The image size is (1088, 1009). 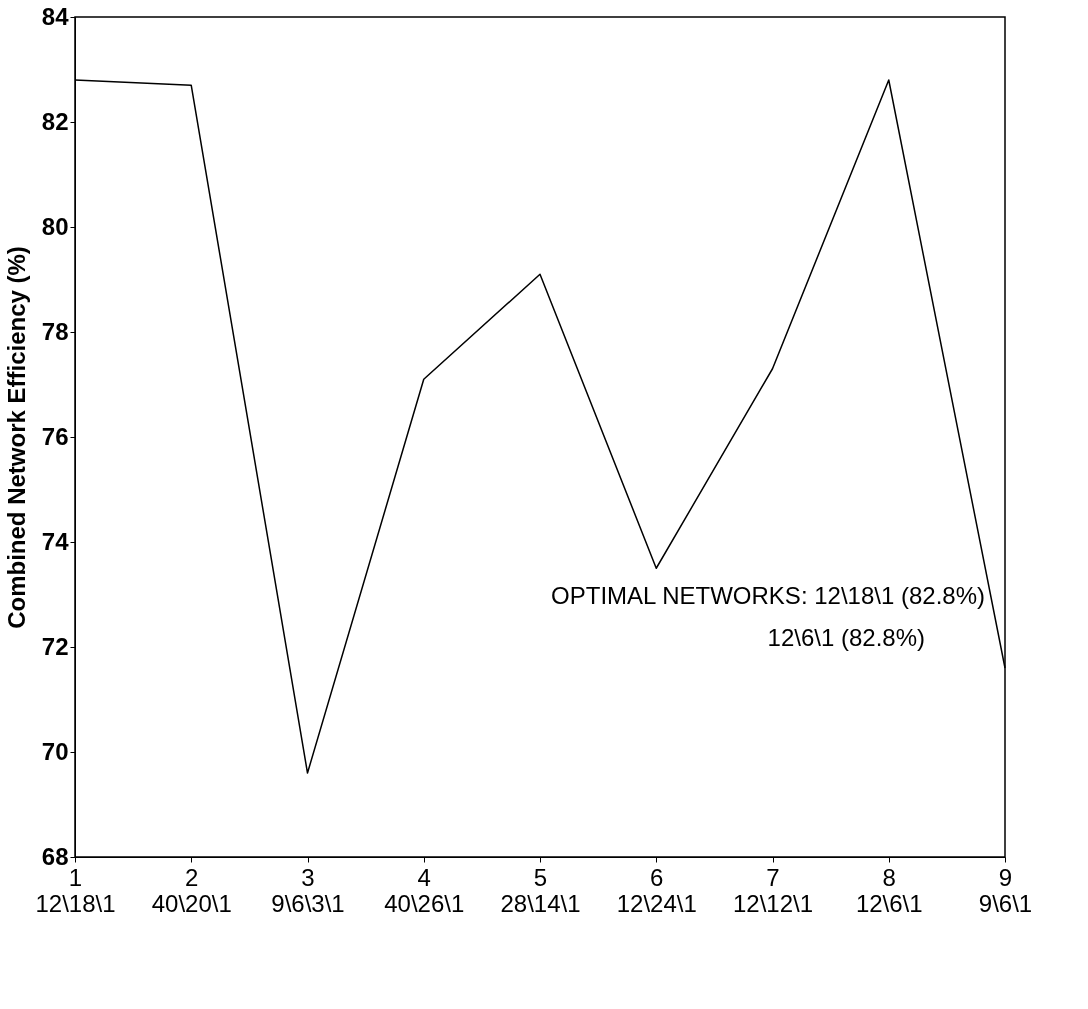 What do you see at coordinates (55, 856) in the screenshot?
I see `y-tick-label: 68` at bounding box center [55, 856].